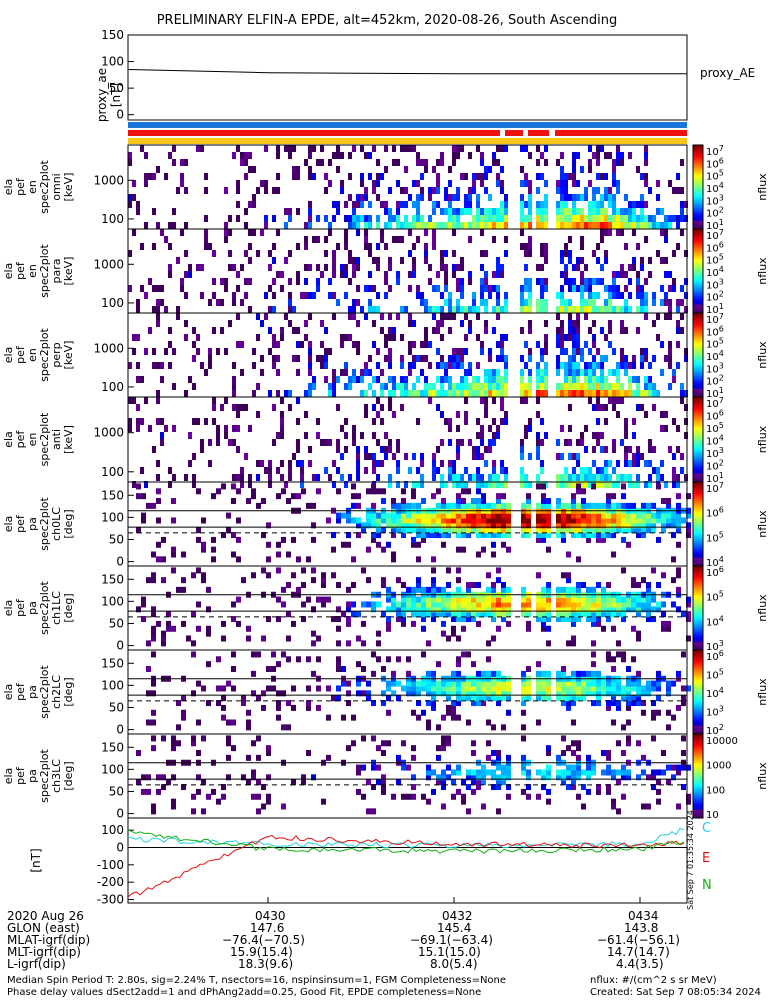  I want to click on y-axis-label-pa_ch0: spec2plot, so click(44, 524).